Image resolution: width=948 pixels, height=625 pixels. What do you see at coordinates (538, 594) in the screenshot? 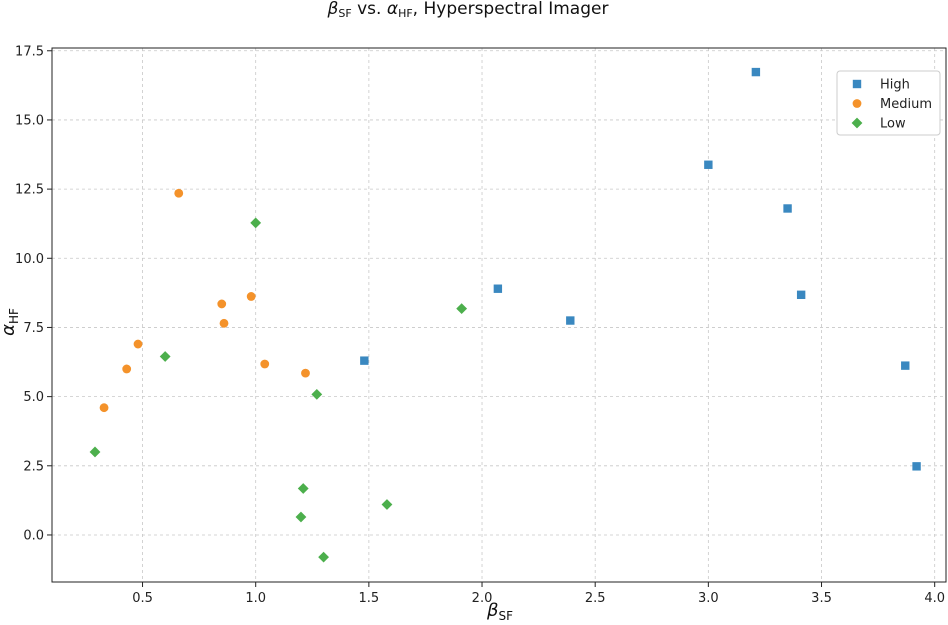
I see `x-axis-ticks: 0.5 1.0 1.5 2.0 2.5 3.0 3.5 4.0` at bounding box center [538, 594].